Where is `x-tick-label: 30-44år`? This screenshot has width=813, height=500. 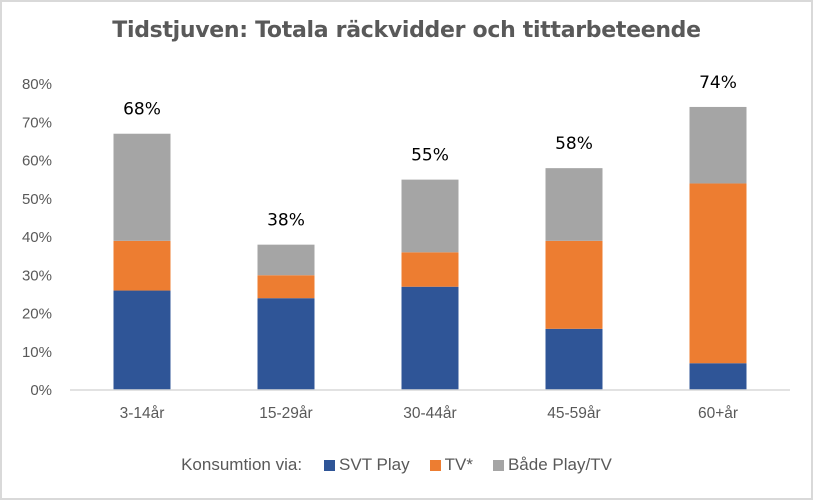 x-tick-label: 30-44år is located at coordinates (429, 413).